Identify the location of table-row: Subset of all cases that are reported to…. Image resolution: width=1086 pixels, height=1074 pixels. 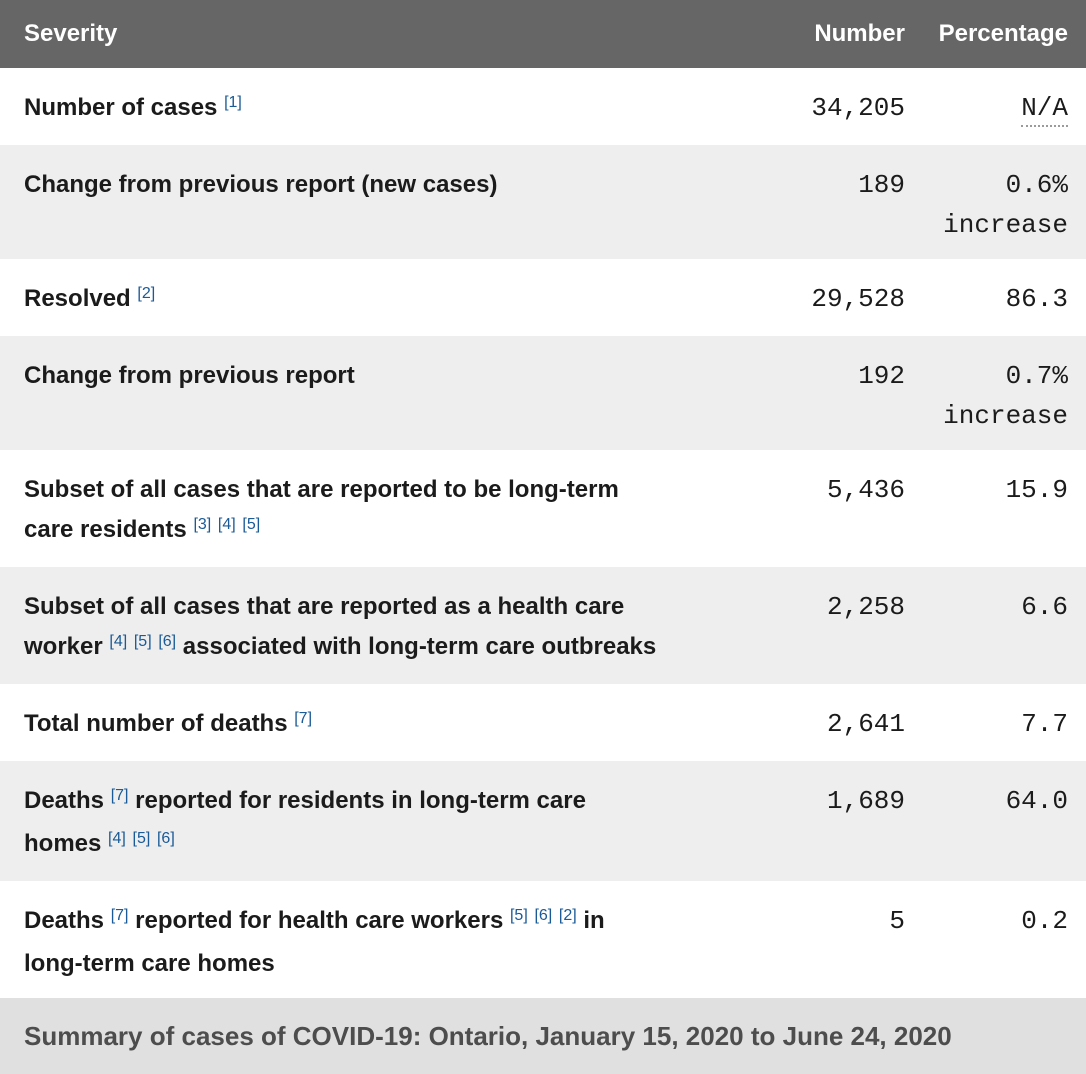
(543, 508).